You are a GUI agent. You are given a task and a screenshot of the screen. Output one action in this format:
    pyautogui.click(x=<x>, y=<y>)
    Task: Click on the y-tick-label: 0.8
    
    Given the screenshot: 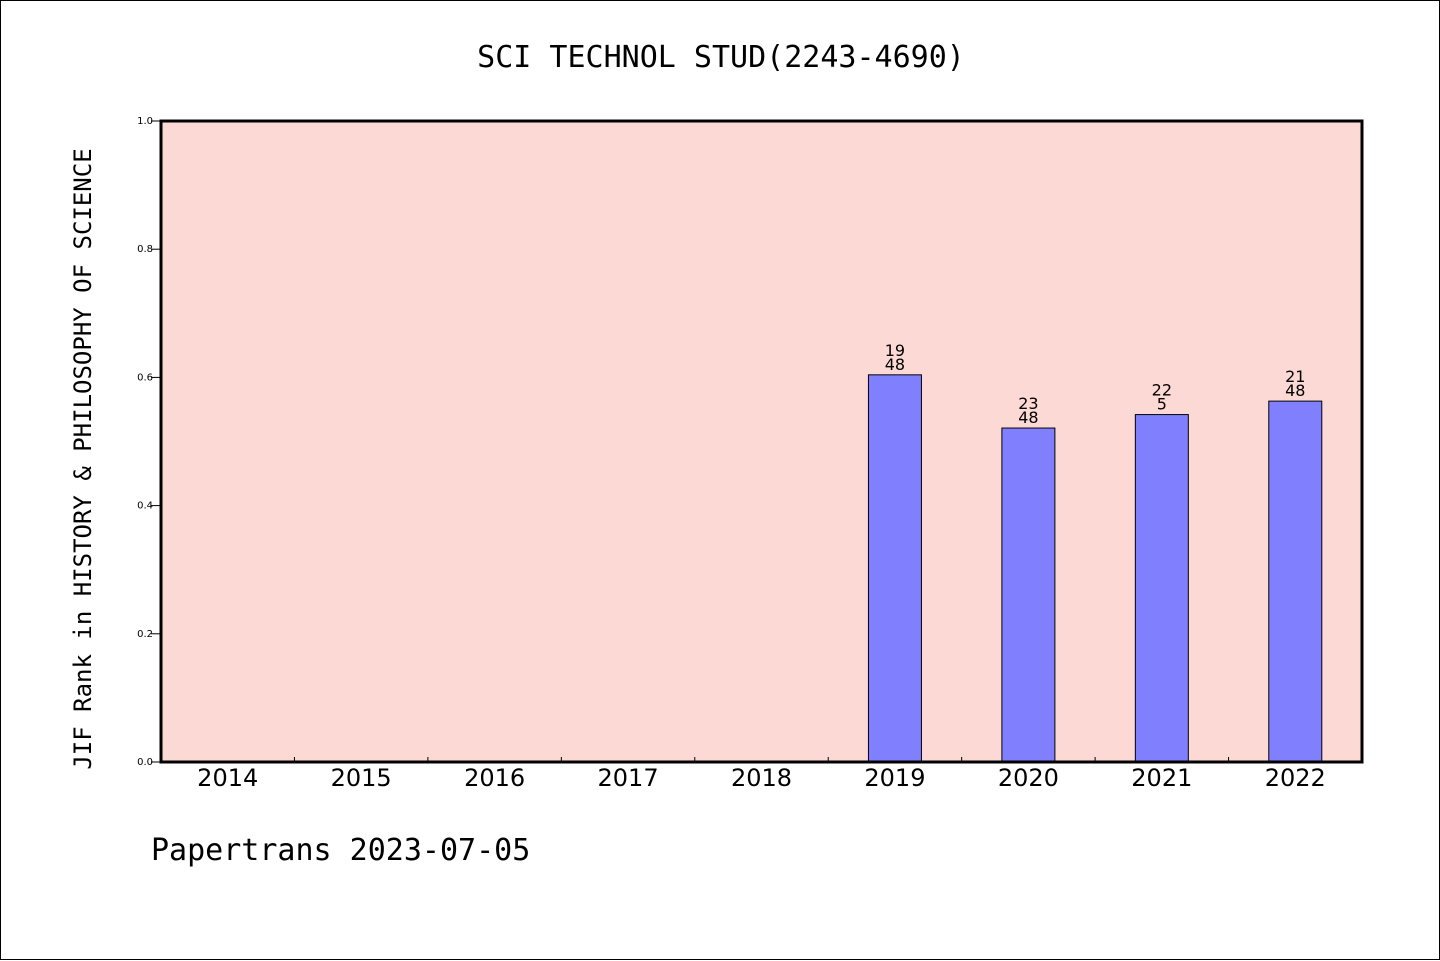 What is the action you would take?
    pyautogui.click(x=145, y=249)
    